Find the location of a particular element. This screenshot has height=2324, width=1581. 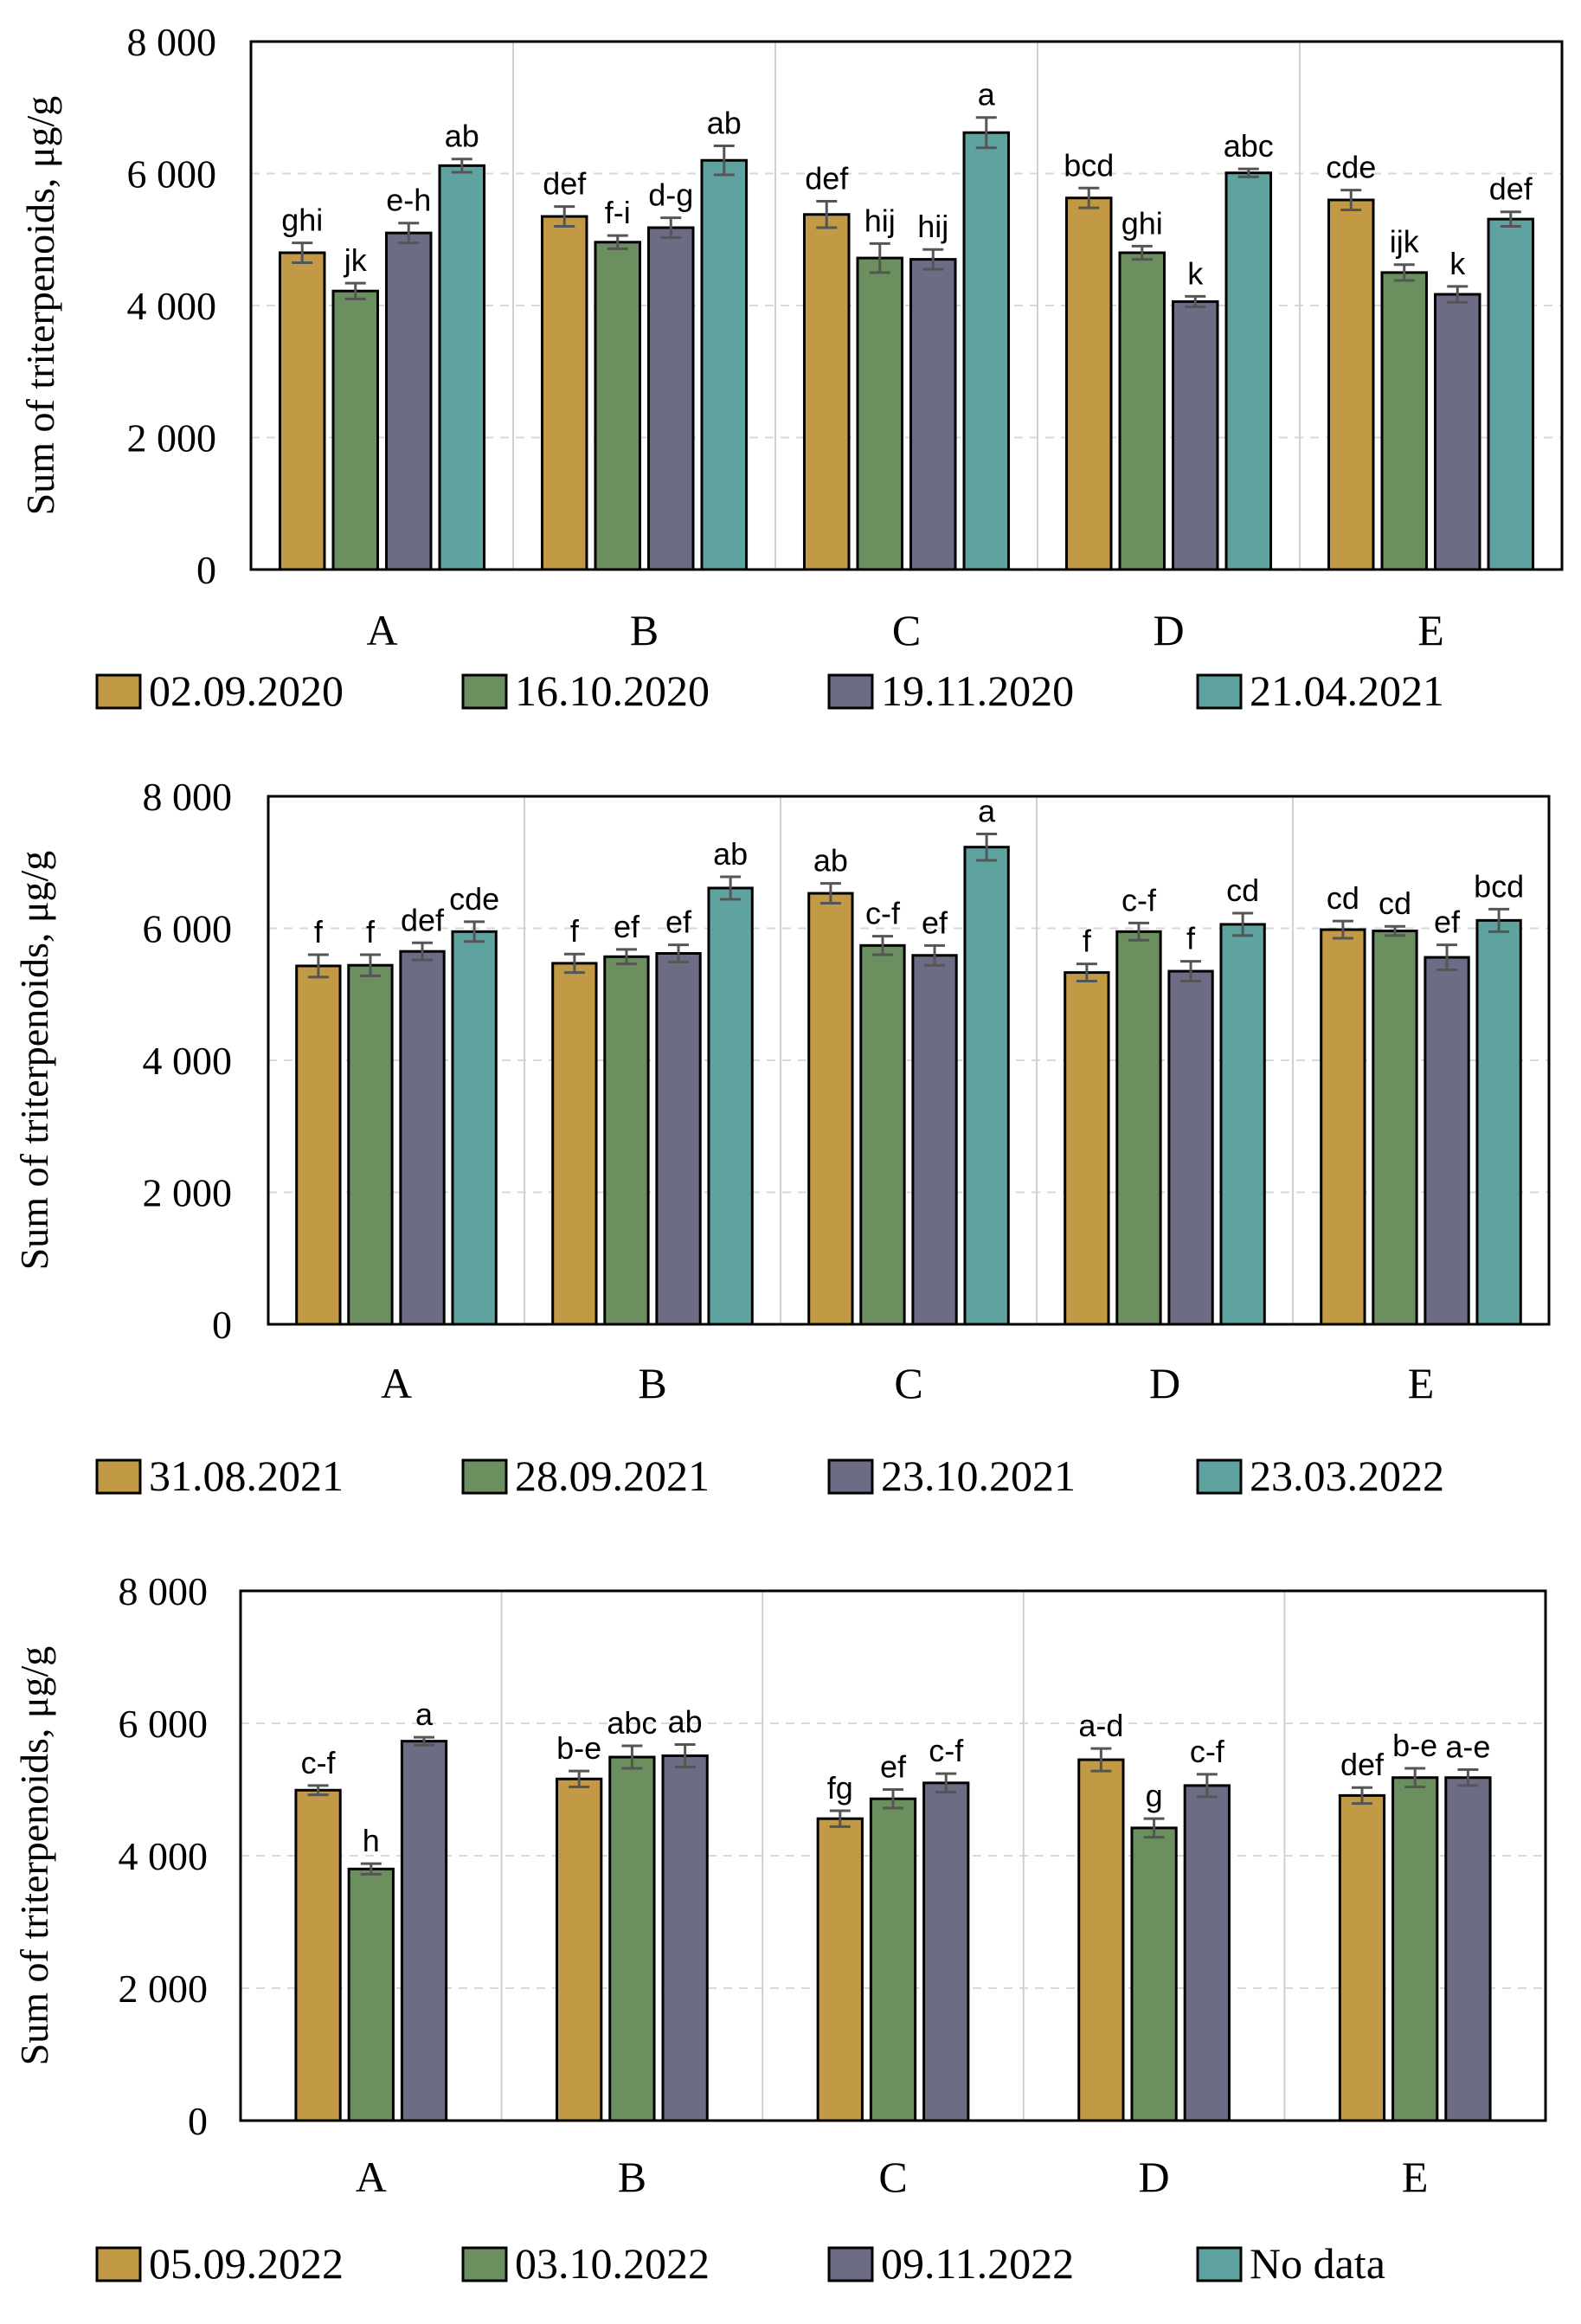

legend-label: 05.09.2022 is located at coordinates (246, 2263).